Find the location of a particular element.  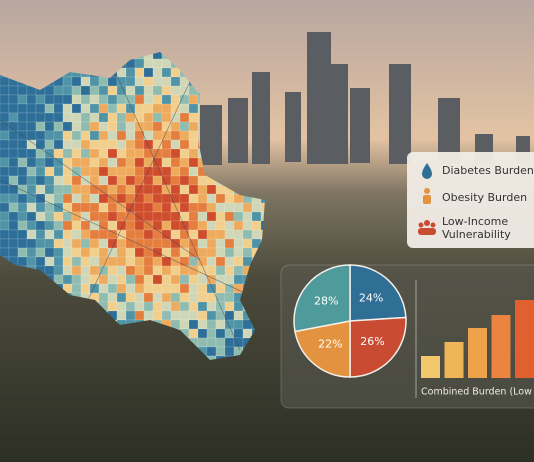

legend-label: Obesity Burden is located at coordinates (484, 197).